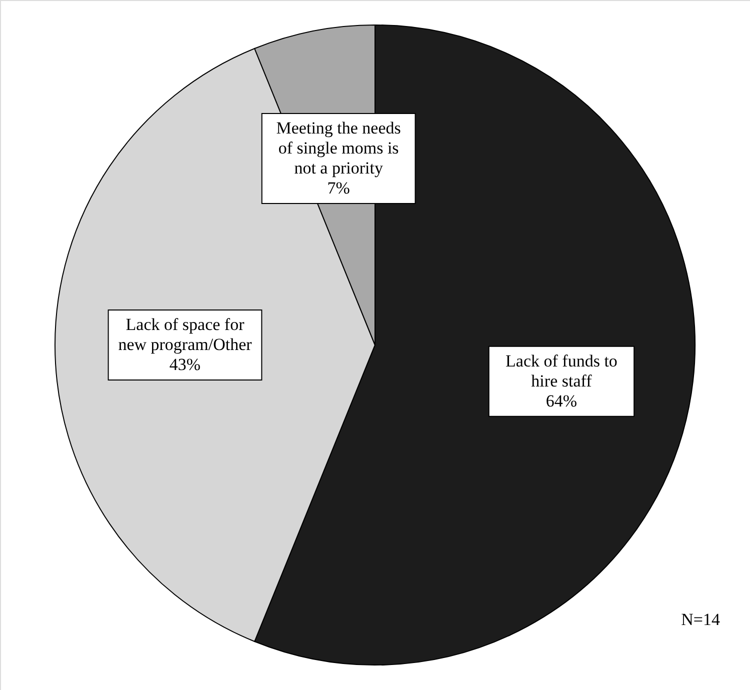 This screenshot has height=690, width=750. What do you see at coordinates (185, 334) in the screenshot?
I see `slice-label: Lack of space for new program/Other` at bounding box center [185, 334].